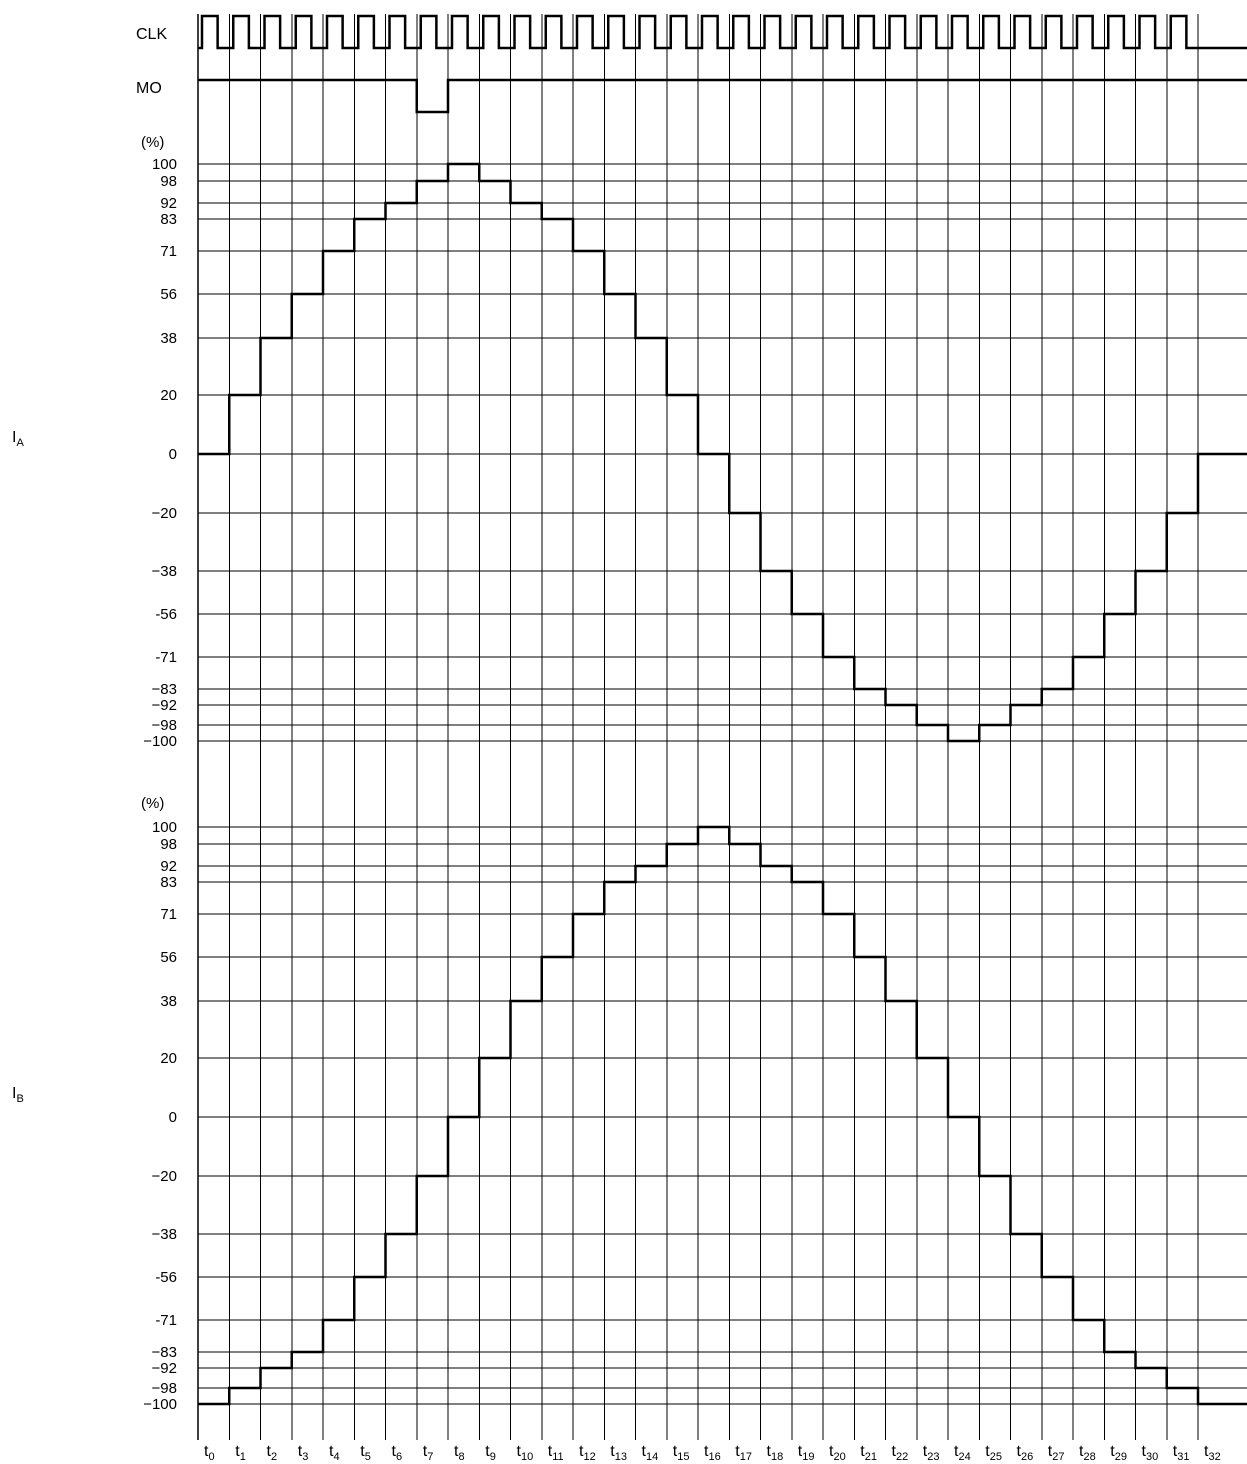  I want to click on ib-tick-label: 0, so click(173, 1117).